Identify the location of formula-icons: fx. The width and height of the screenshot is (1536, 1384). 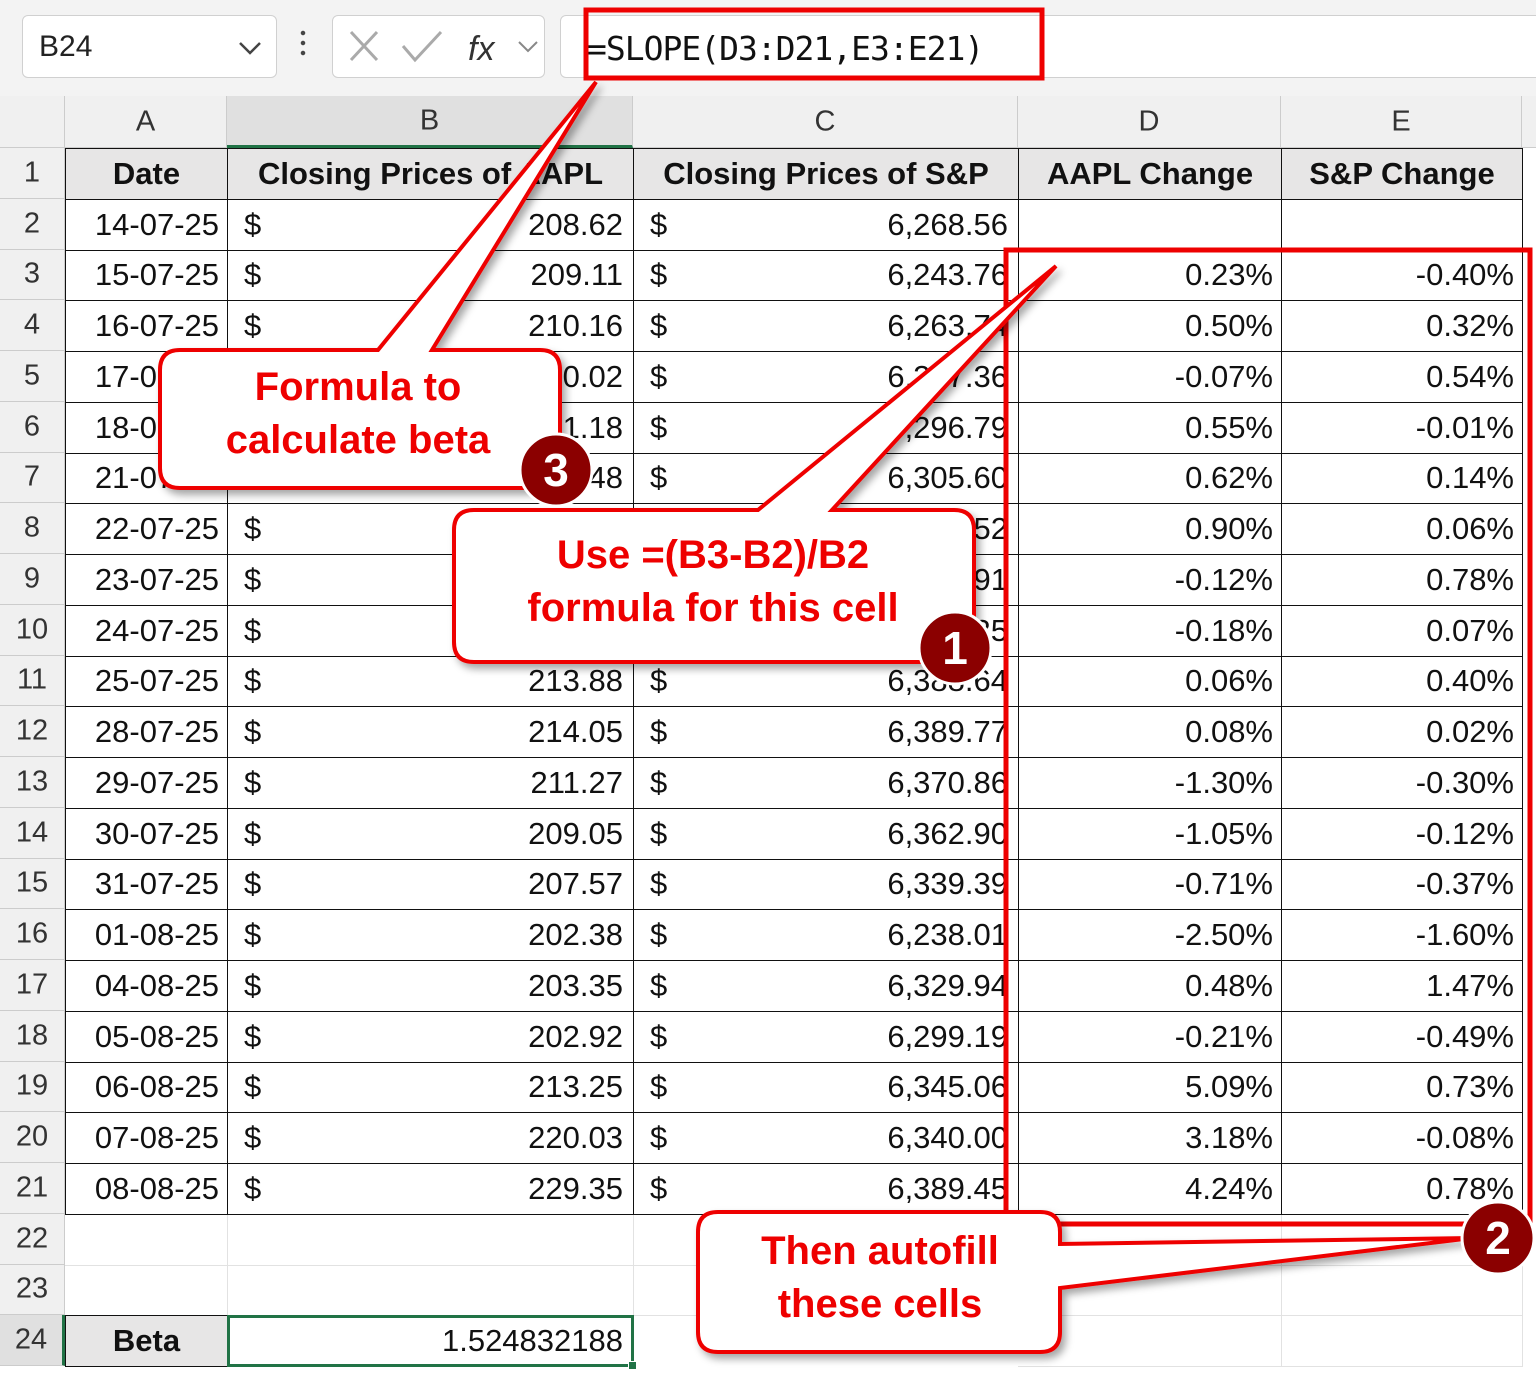
(443, 49).